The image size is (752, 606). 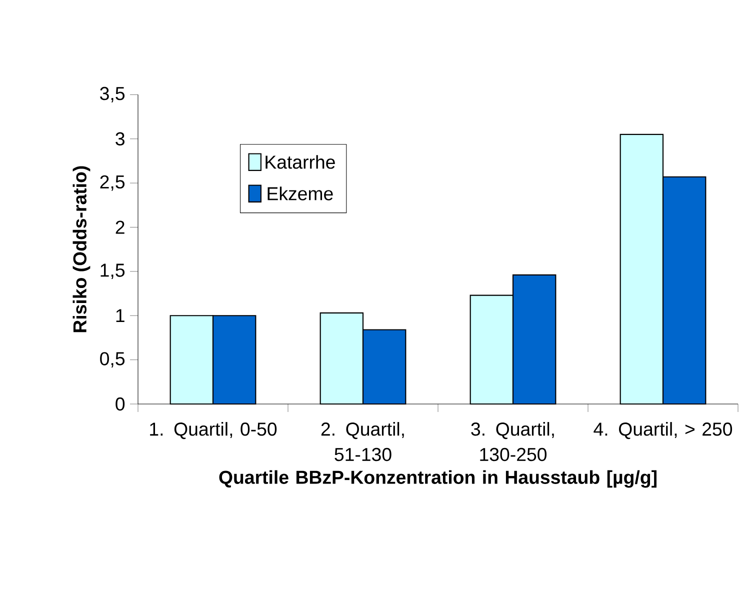 What do you see at coordinates (120, 227) in the screenshot?
I see `y-tick-label: 2` at bounding box center [120, 227].